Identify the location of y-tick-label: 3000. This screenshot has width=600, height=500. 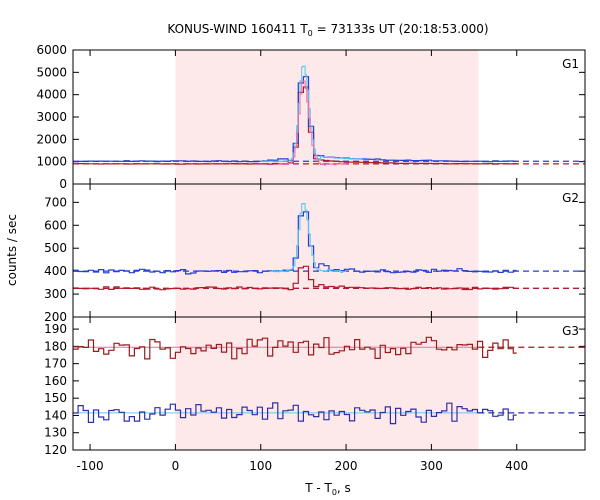
(51, 117).